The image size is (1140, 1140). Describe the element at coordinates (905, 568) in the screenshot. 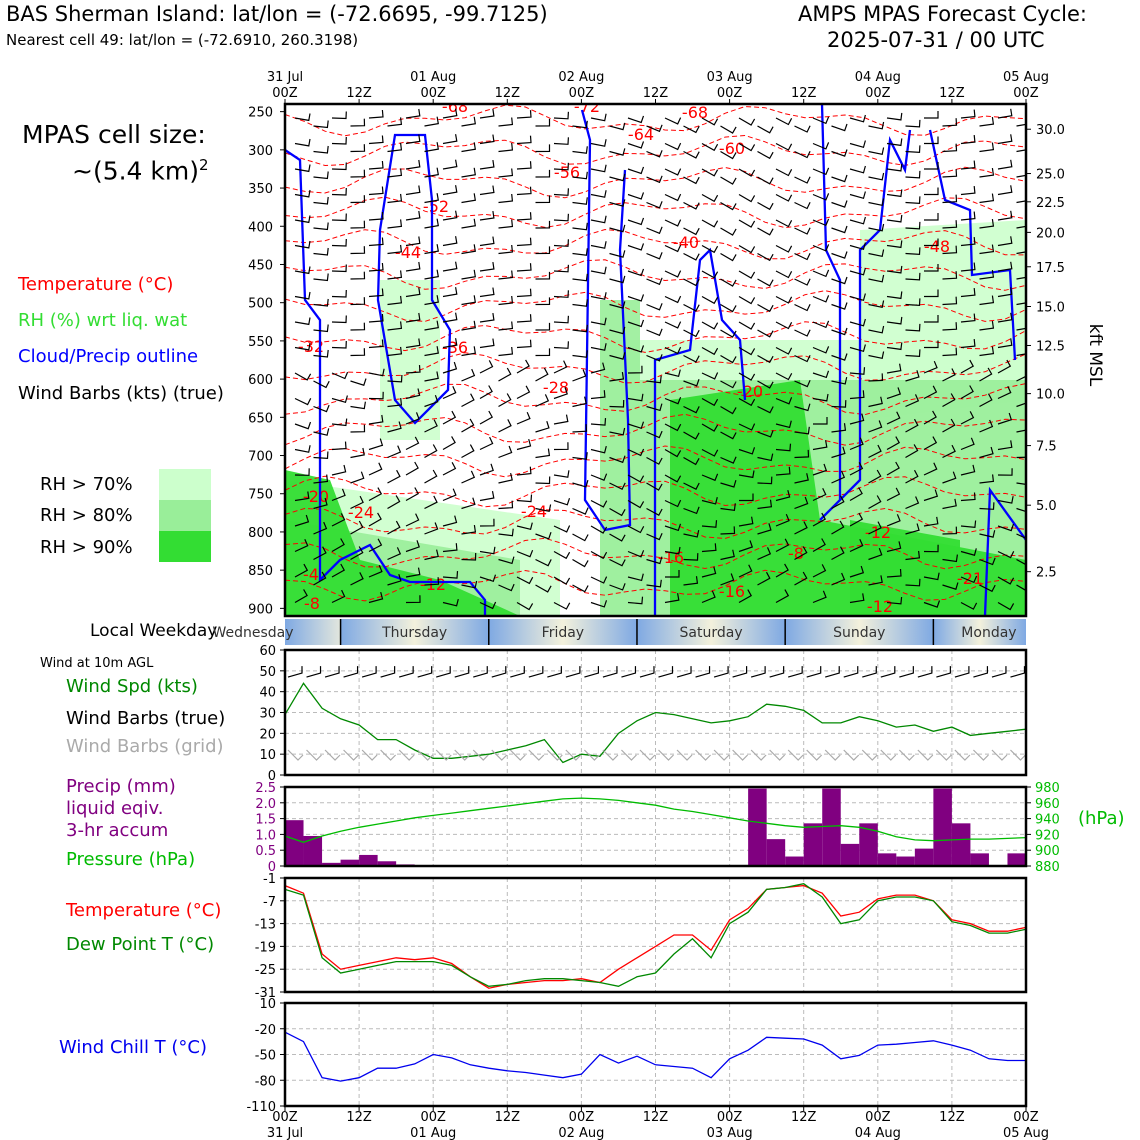

I see `rh90-region` at that location.